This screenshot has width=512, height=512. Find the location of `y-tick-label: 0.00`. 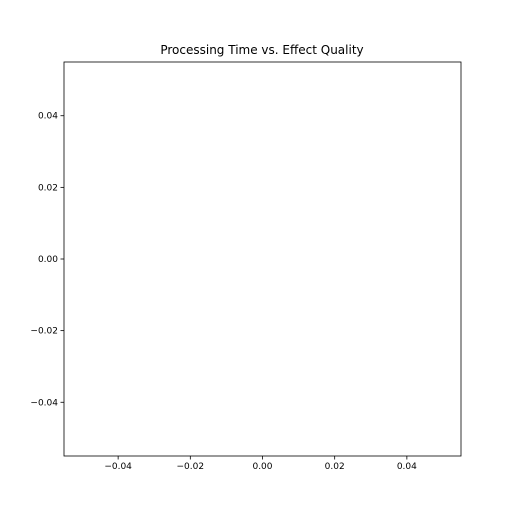

y-tick-label: 0.00 is located at coordinates (48, 260).